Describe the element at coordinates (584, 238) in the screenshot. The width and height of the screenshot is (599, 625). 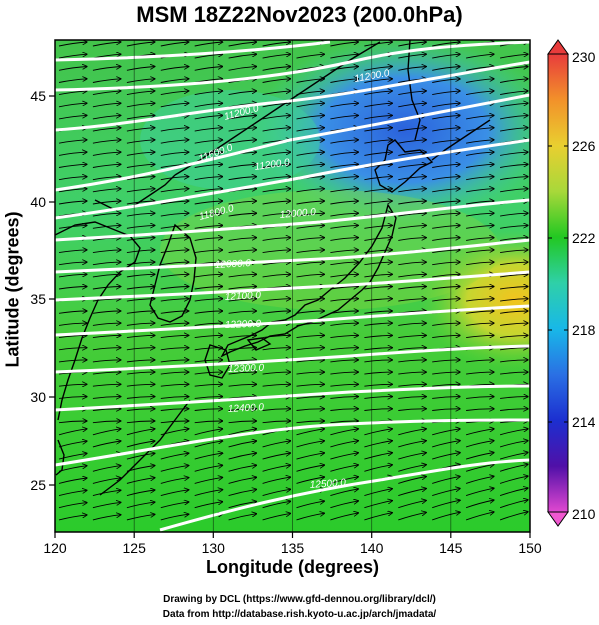
I see `colorbar-label: 222` at that location.